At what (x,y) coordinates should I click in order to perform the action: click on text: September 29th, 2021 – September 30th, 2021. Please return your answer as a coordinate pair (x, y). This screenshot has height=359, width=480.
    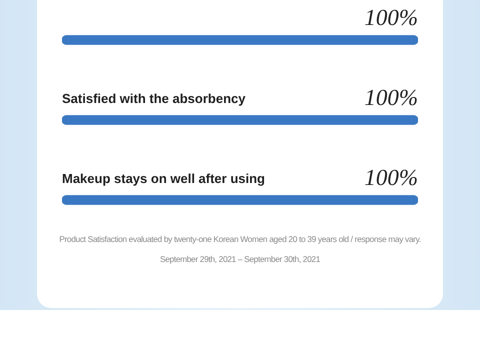
    Looking at the image, I should click on (240, 259).